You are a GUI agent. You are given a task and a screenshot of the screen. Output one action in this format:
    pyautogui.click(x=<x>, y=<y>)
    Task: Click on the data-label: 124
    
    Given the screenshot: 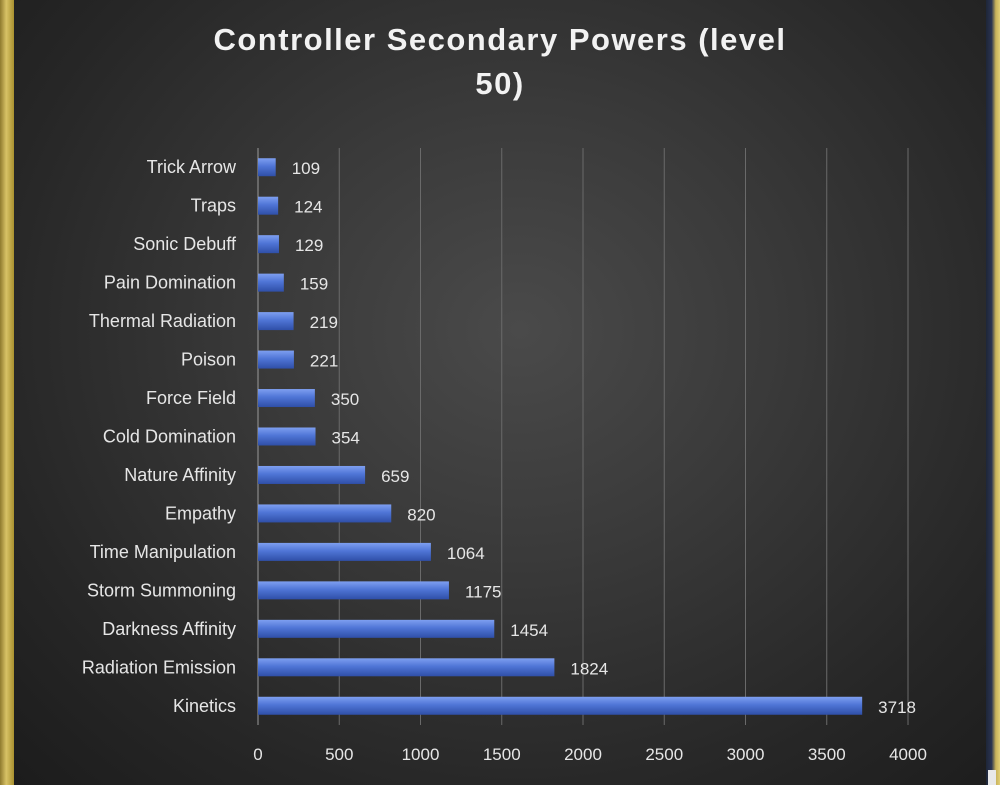 What is the action you would take?
    pyautogui.click(x=308, y=207)
    